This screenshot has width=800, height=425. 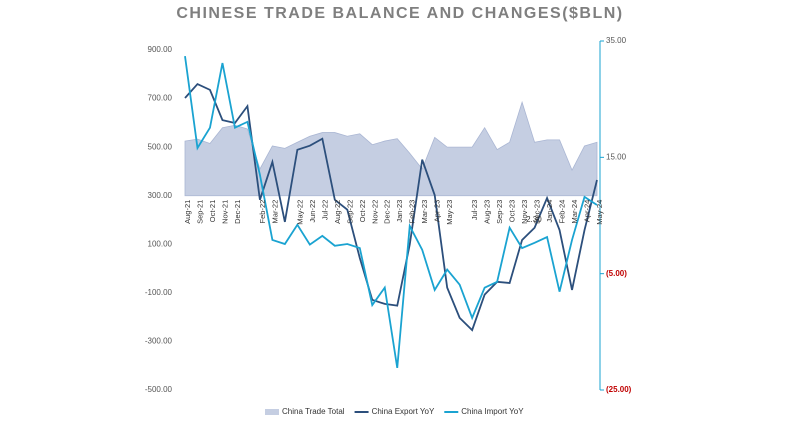 I want to click on y-tick-label: -100.00, so click(x=159, y=292).